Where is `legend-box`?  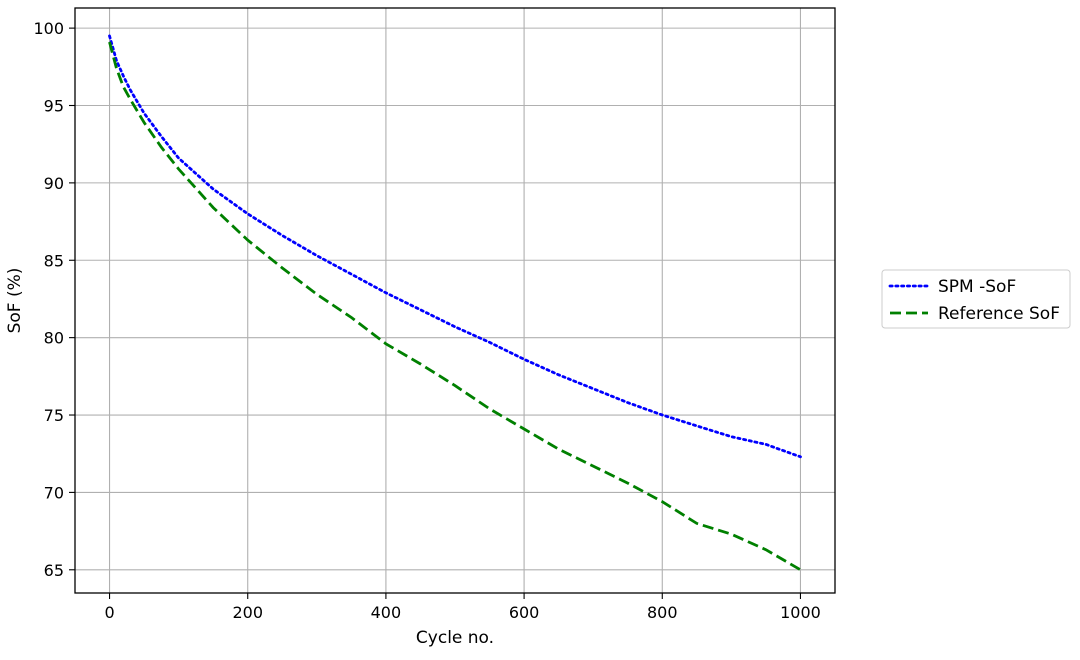 legend-box is located at coordinates (976, 299).